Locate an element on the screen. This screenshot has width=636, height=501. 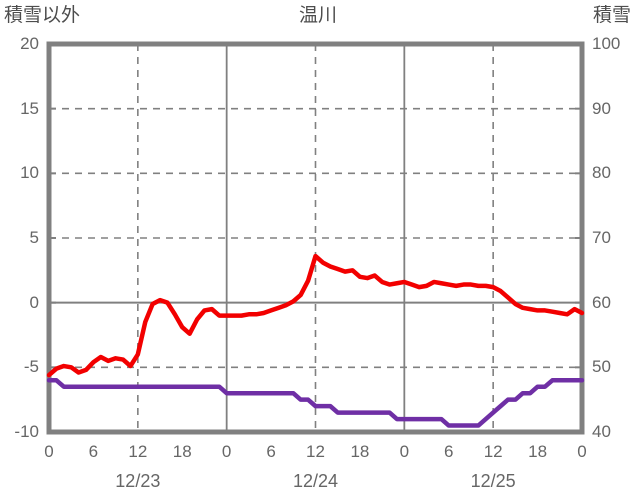
y-tick-label-right: 60 is located at coordinates (601, 302).